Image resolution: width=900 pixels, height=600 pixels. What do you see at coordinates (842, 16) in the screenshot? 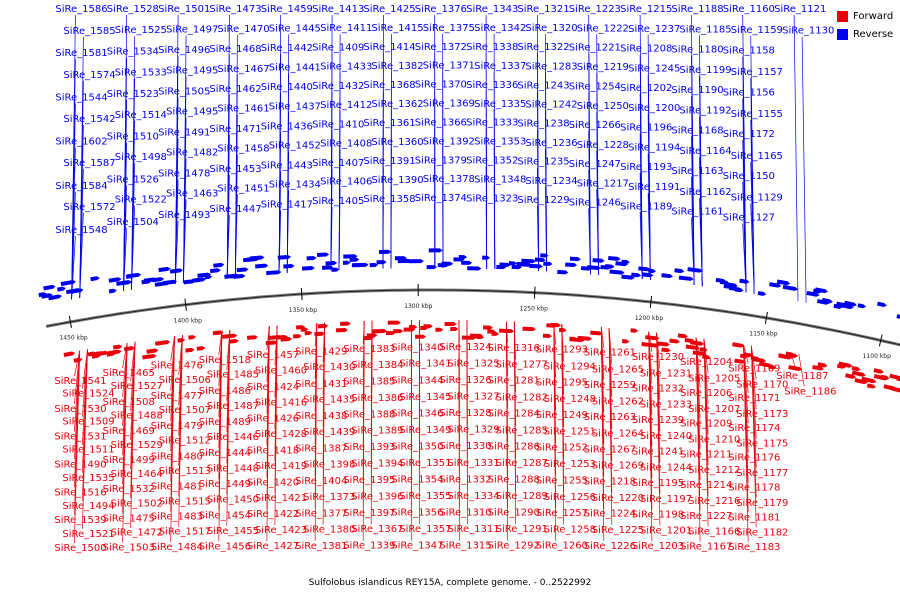
I see `forward-swatch` at bounding box center [842, 16].